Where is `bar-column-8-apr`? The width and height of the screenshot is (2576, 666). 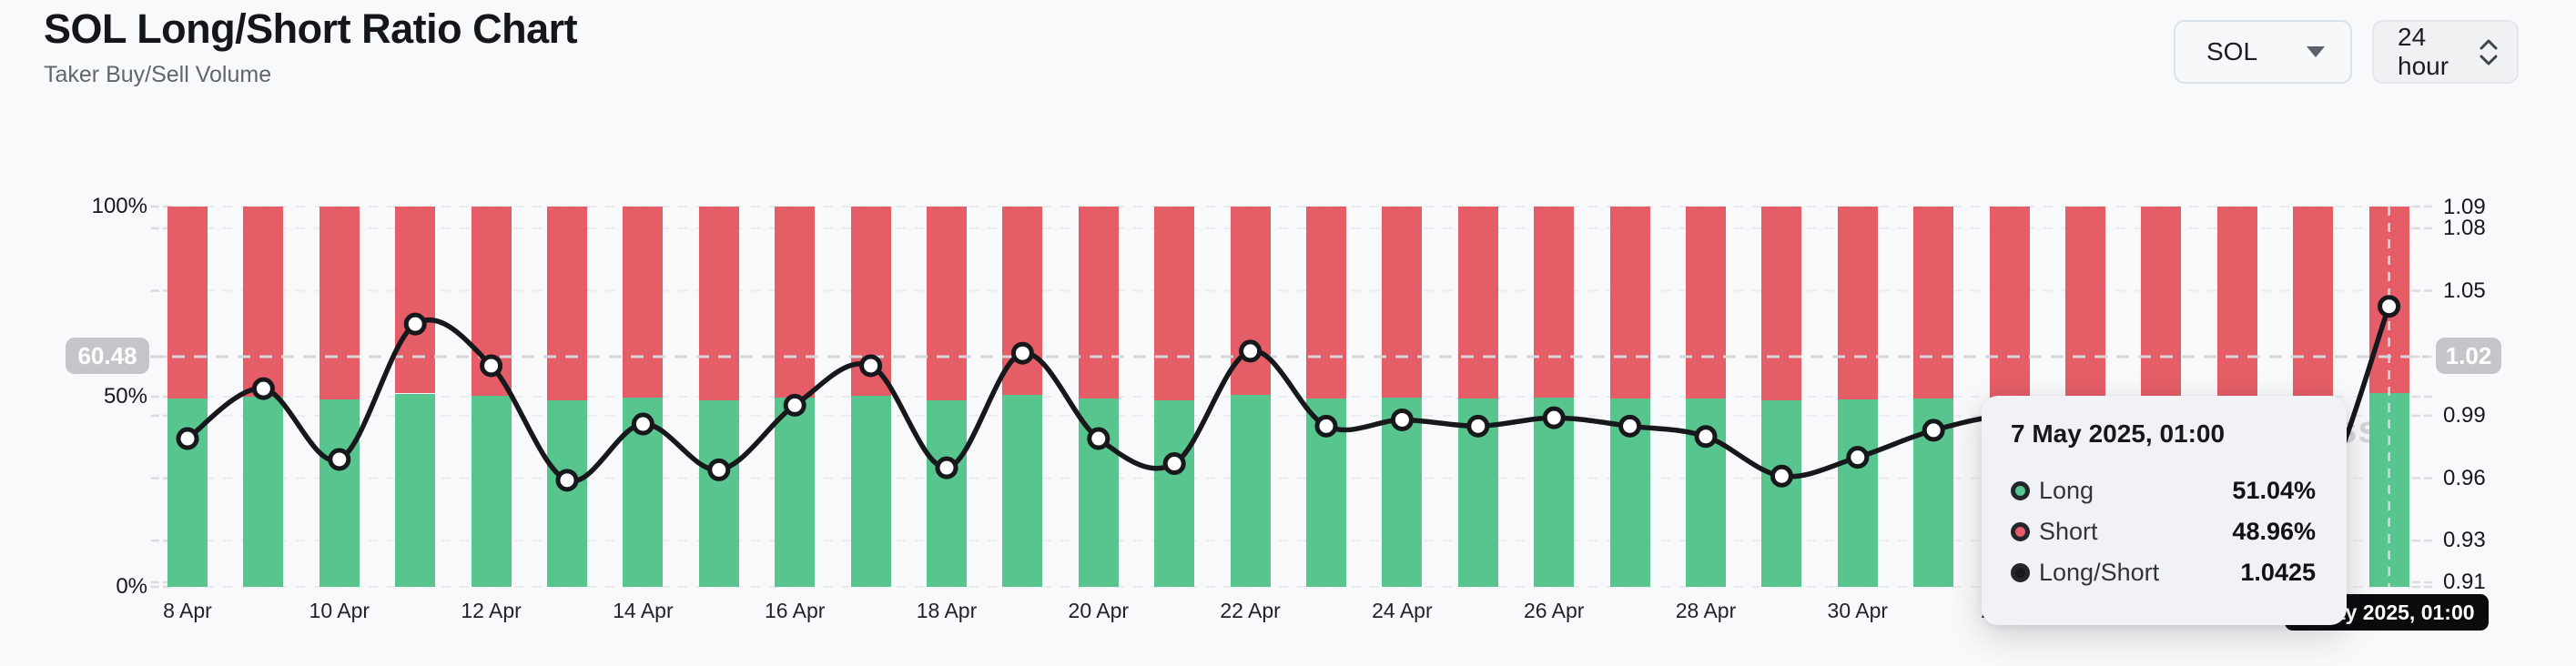 bar-column-8-apr is located at coordinates (187, 397).